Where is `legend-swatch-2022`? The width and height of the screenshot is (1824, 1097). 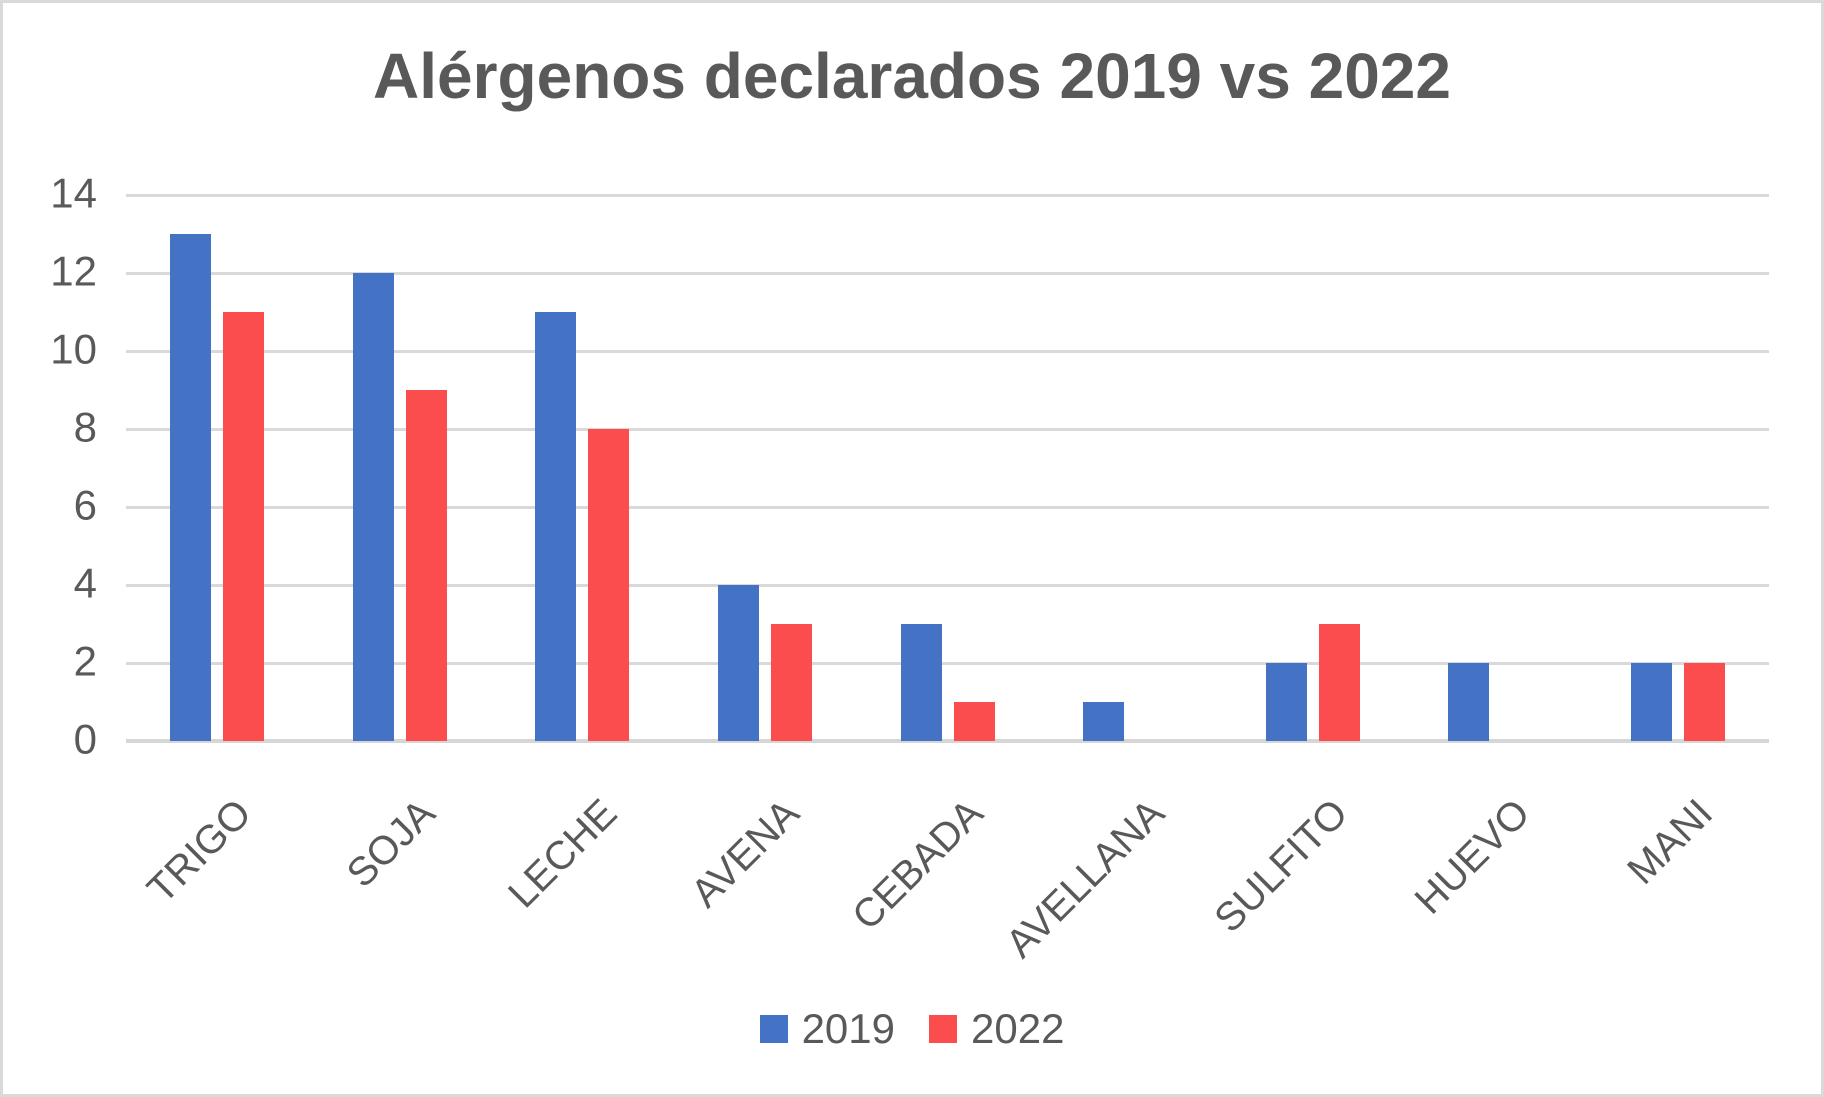 legend-swatch-2022 is located at coordinates (943, 1029).